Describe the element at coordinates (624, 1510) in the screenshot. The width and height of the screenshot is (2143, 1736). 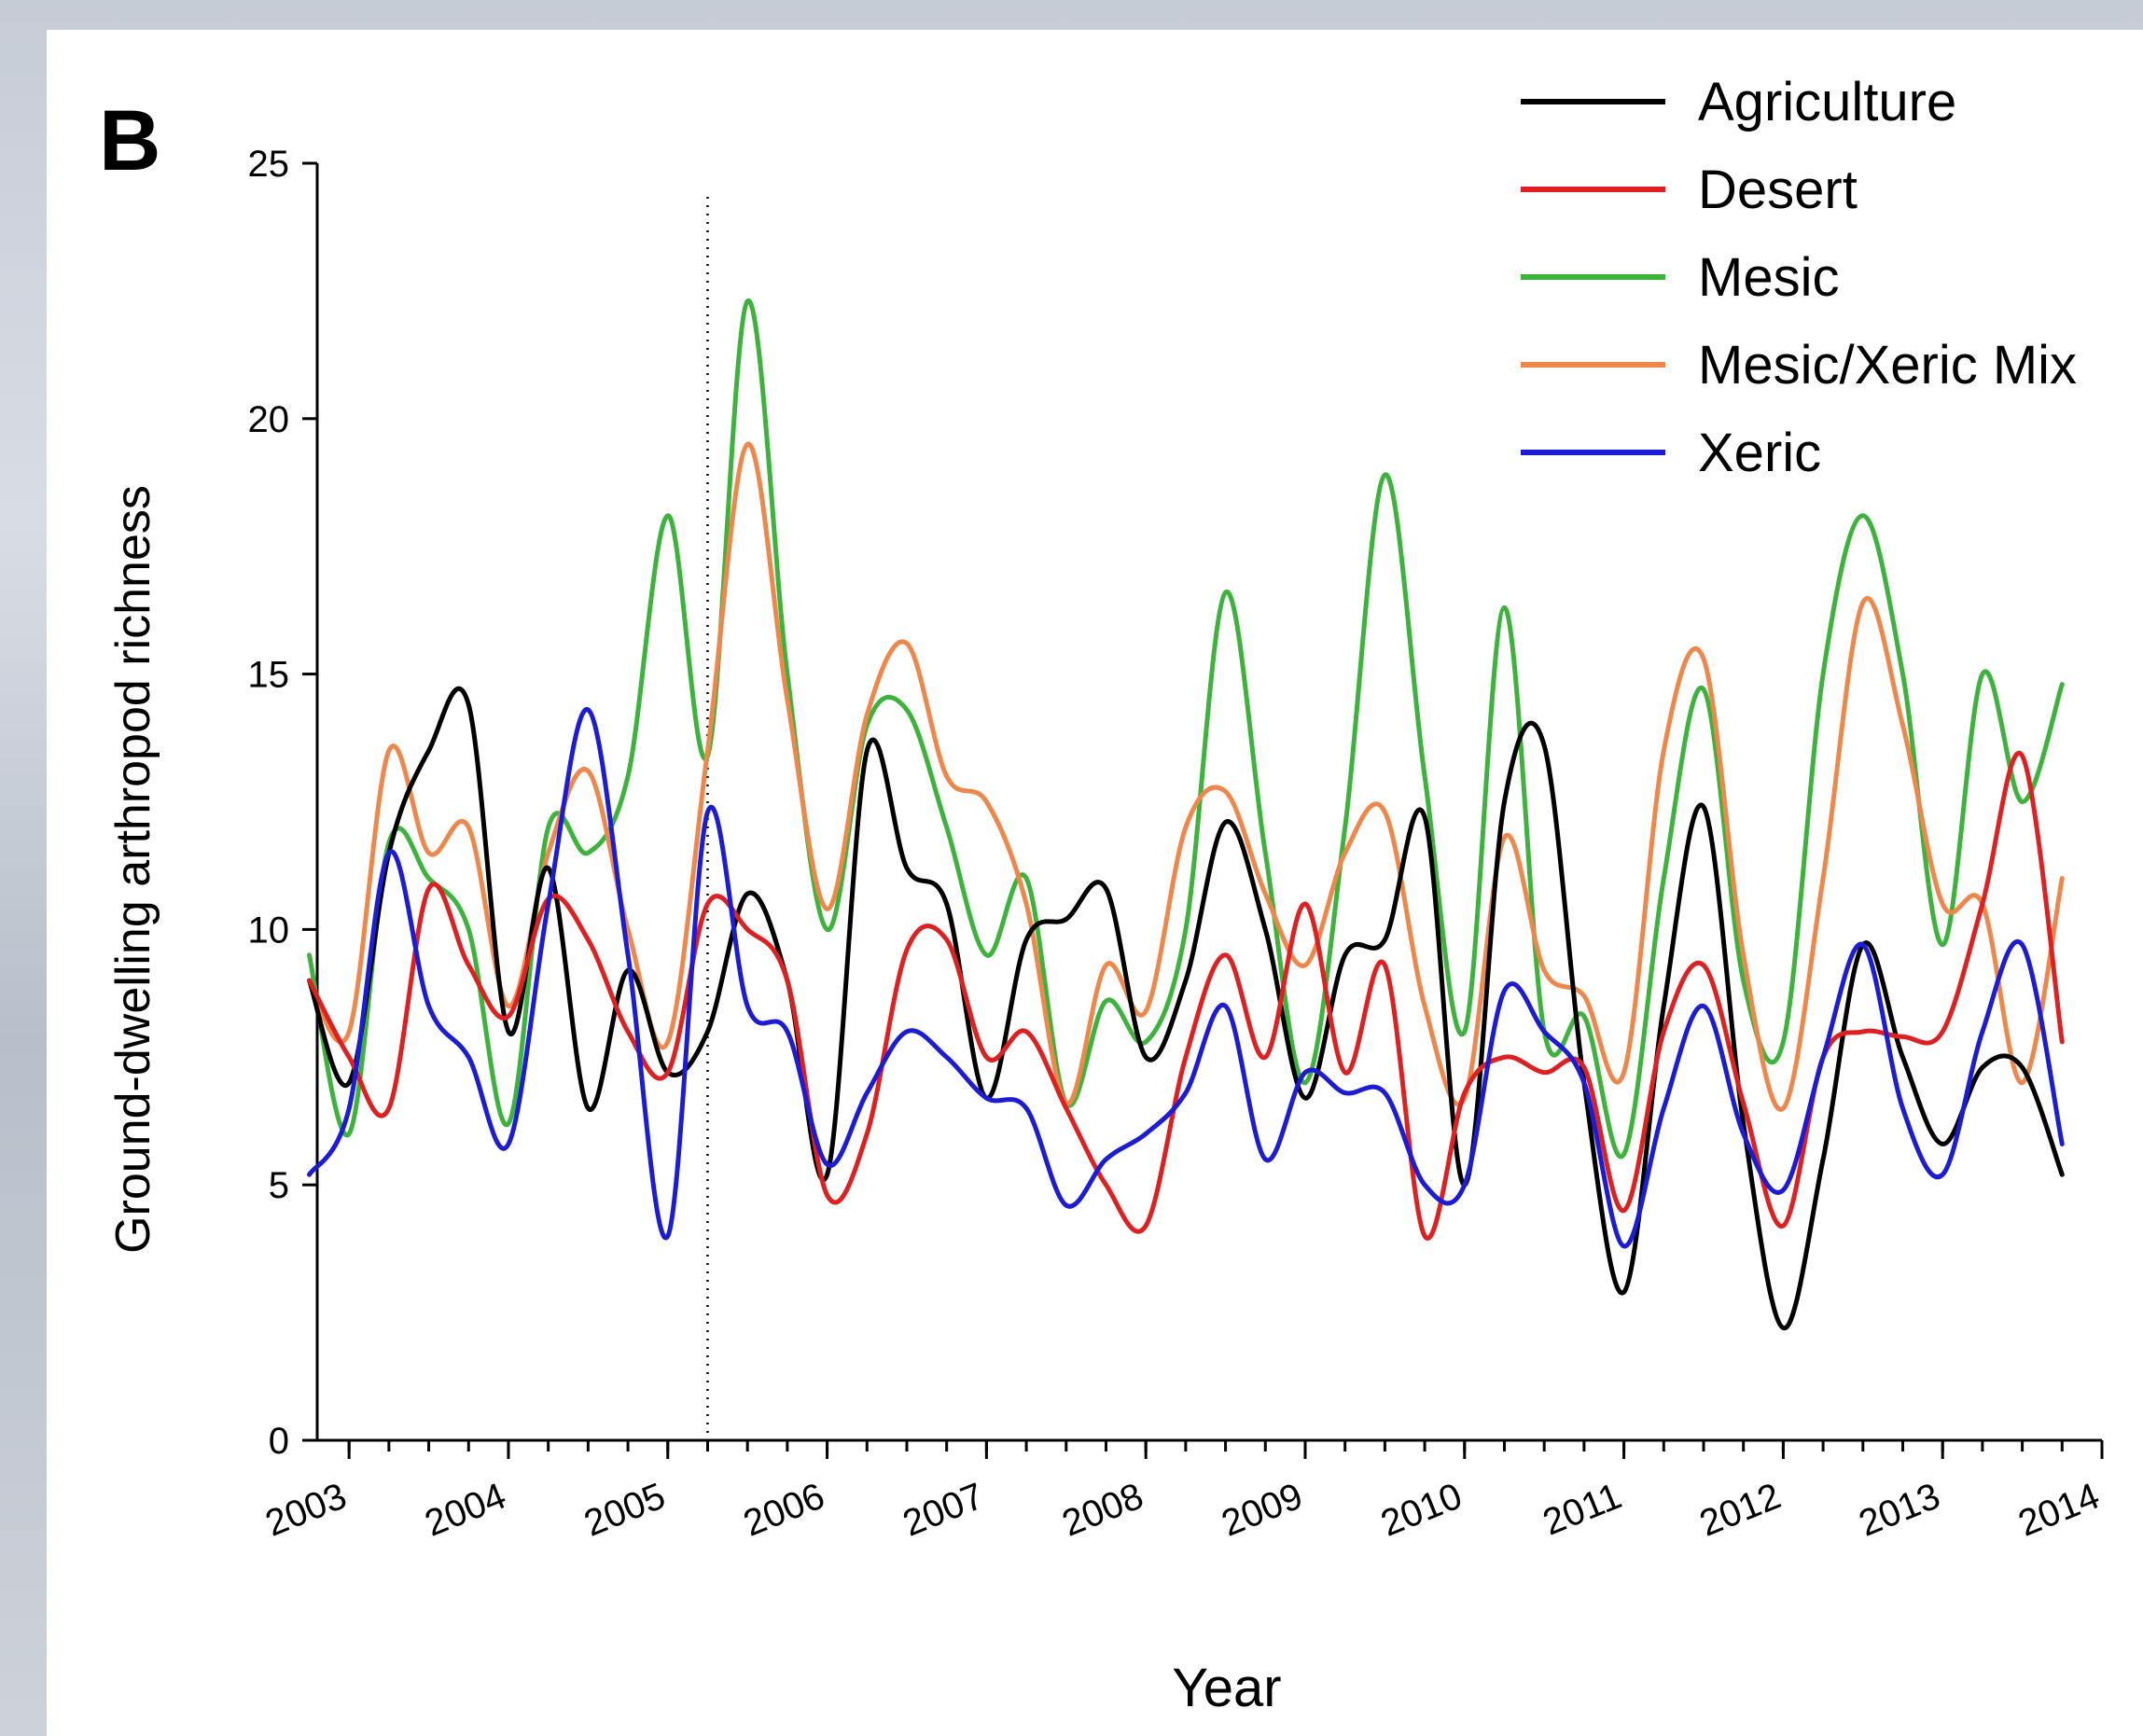
I see `x-tick-label: 2005` at that location.